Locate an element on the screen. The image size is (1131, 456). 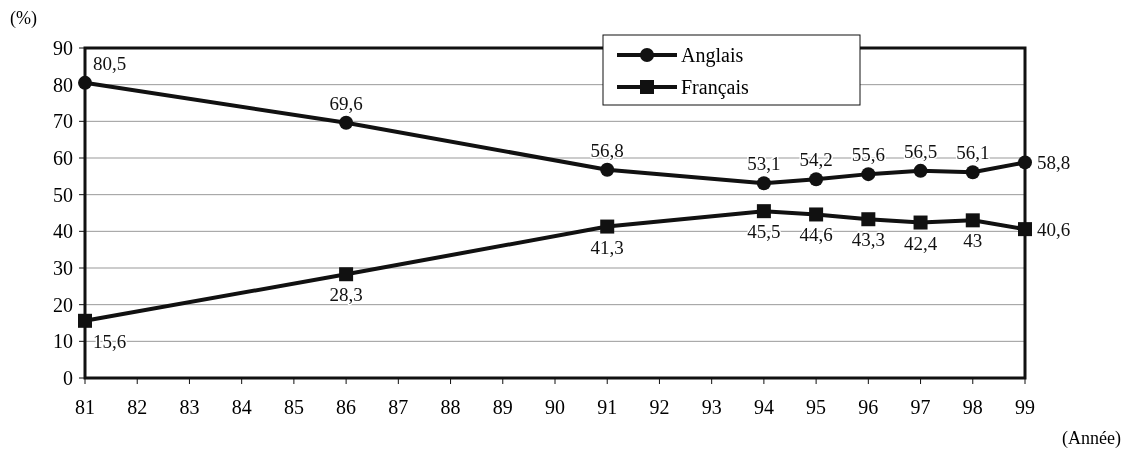
x-tick-label: 90 is located at coordinates (555, 407).